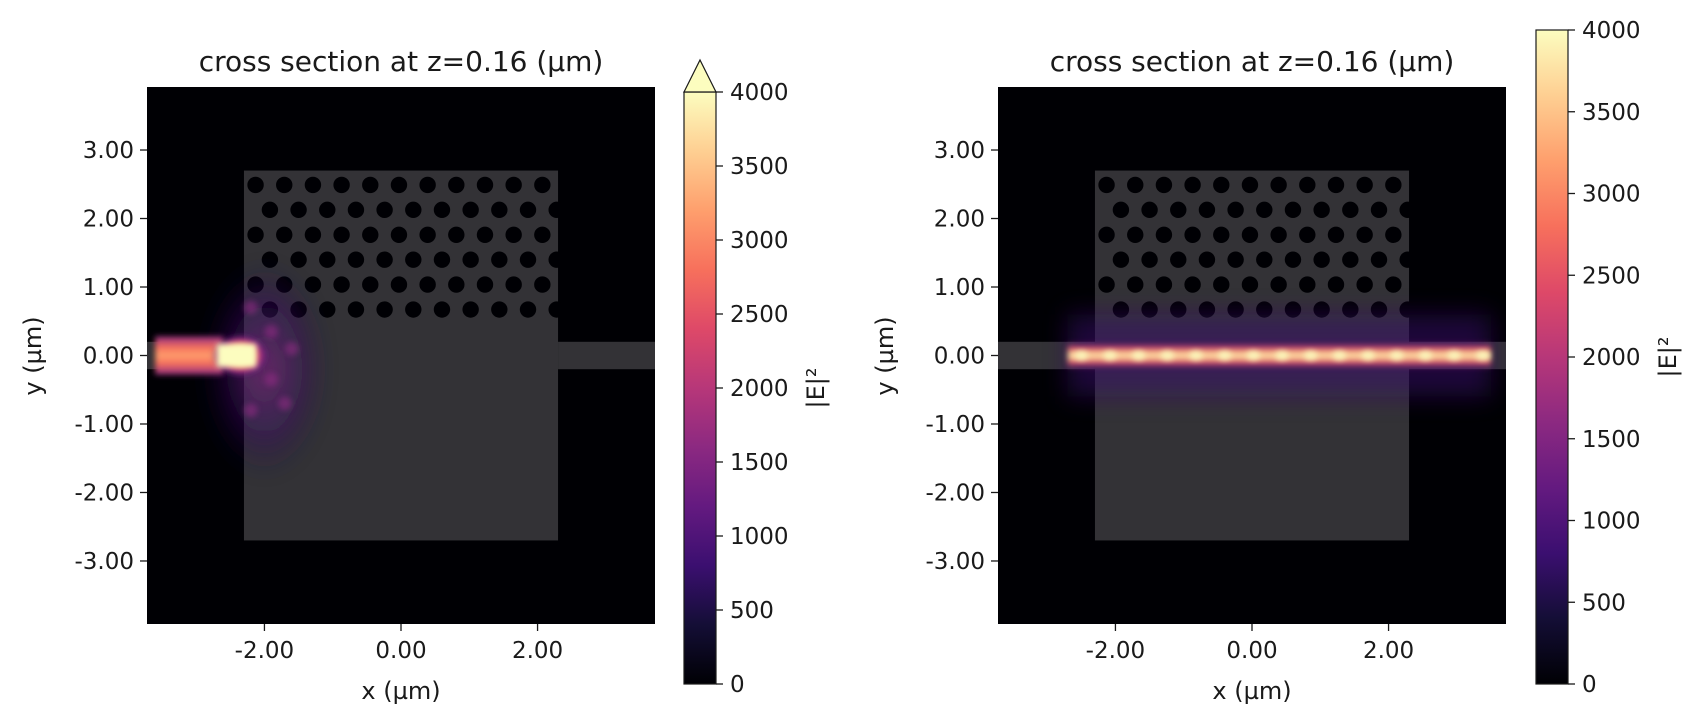 The image size is (1708, 726). Describe the element at coordinates (1589, 685) in the screenshot. I see `colorbar-tick-label: 0` at that location.